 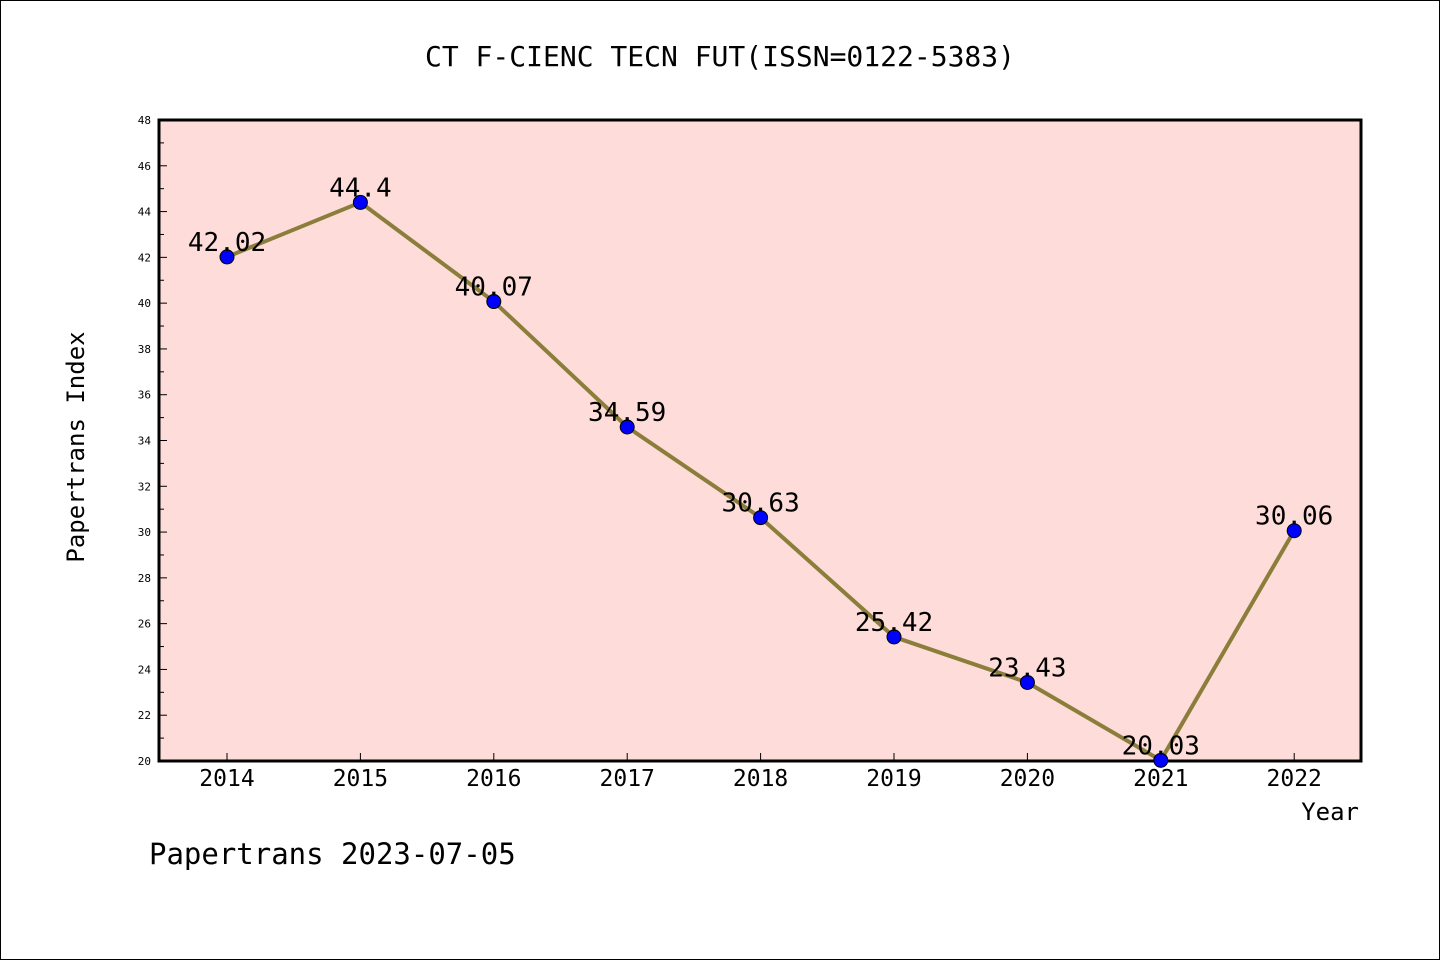 I want to click on x-axis-label: Year, so click(x=1330, y=812).